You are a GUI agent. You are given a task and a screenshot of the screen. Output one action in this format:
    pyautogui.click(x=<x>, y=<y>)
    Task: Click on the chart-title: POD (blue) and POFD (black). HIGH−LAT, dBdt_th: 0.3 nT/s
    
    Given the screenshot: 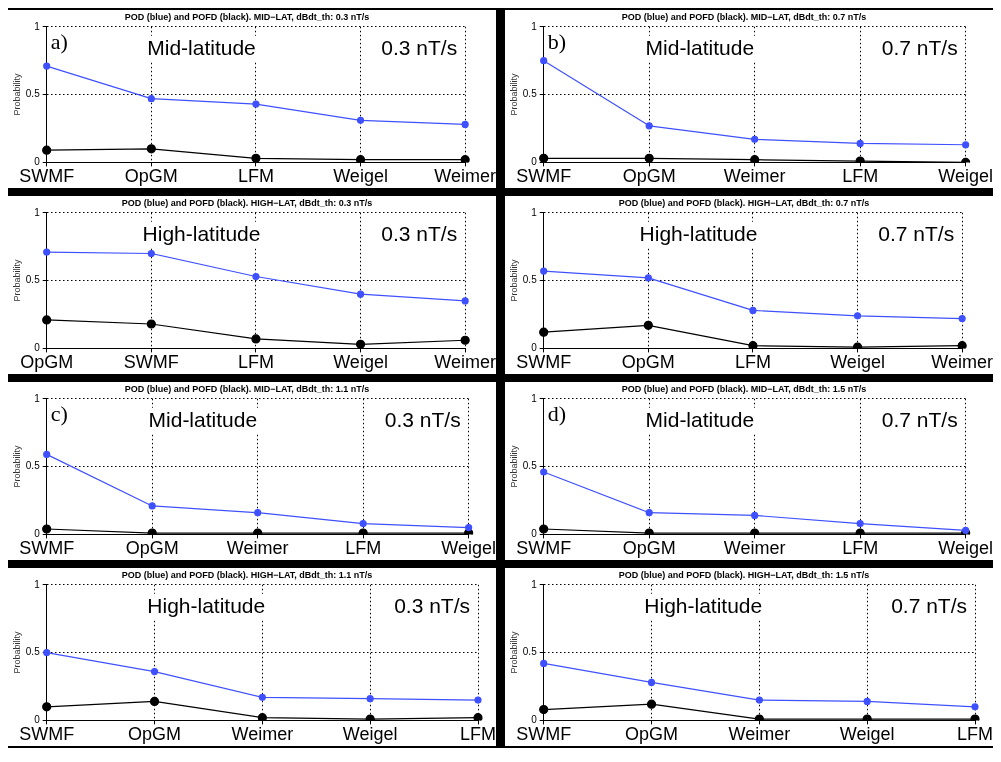 What is the action you would take?
    pyautogui.click(x=247, y=202)
    